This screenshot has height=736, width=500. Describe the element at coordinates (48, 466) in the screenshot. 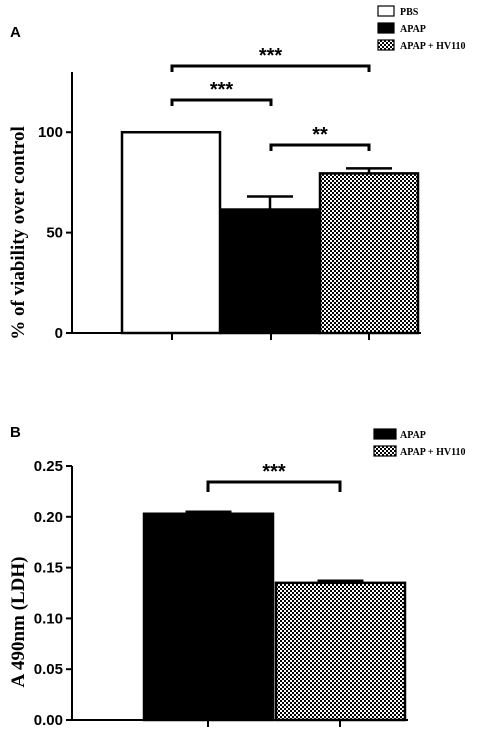

I see `y-tick-label-b: 0.25` at that location.